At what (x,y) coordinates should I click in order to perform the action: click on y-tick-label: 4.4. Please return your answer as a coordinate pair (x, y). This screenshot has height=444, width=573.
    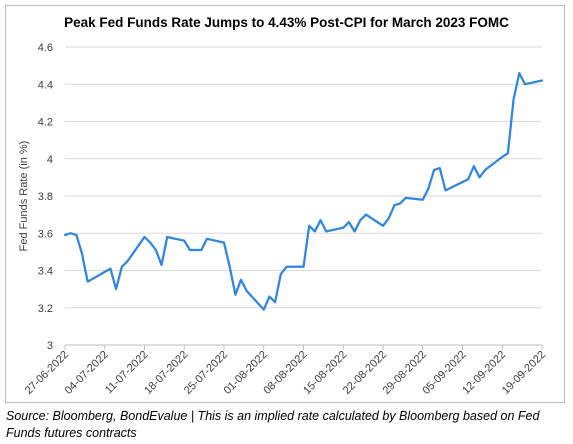
    Looking at the image, I should click on (45, 85).